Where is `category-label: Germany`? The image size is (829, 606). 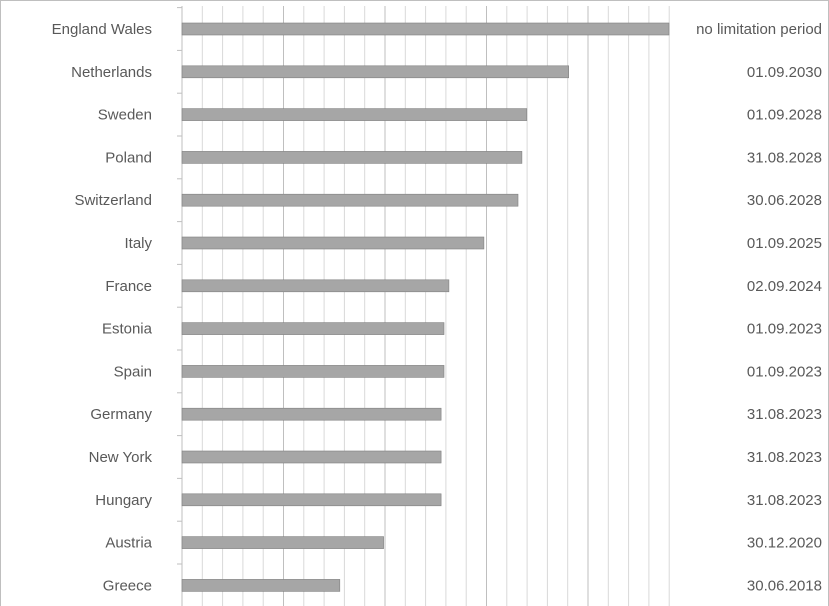
category-label: Germany is located at coordinates (121, 414).